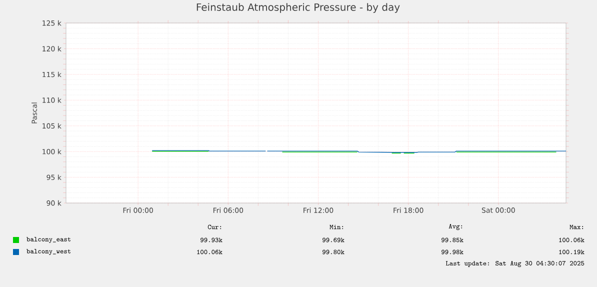 The height and width of the screenshot is (287, 597). I want to click on chart-title: Feinstaub Atmospheric Pressure - by day, so click(298, 8).